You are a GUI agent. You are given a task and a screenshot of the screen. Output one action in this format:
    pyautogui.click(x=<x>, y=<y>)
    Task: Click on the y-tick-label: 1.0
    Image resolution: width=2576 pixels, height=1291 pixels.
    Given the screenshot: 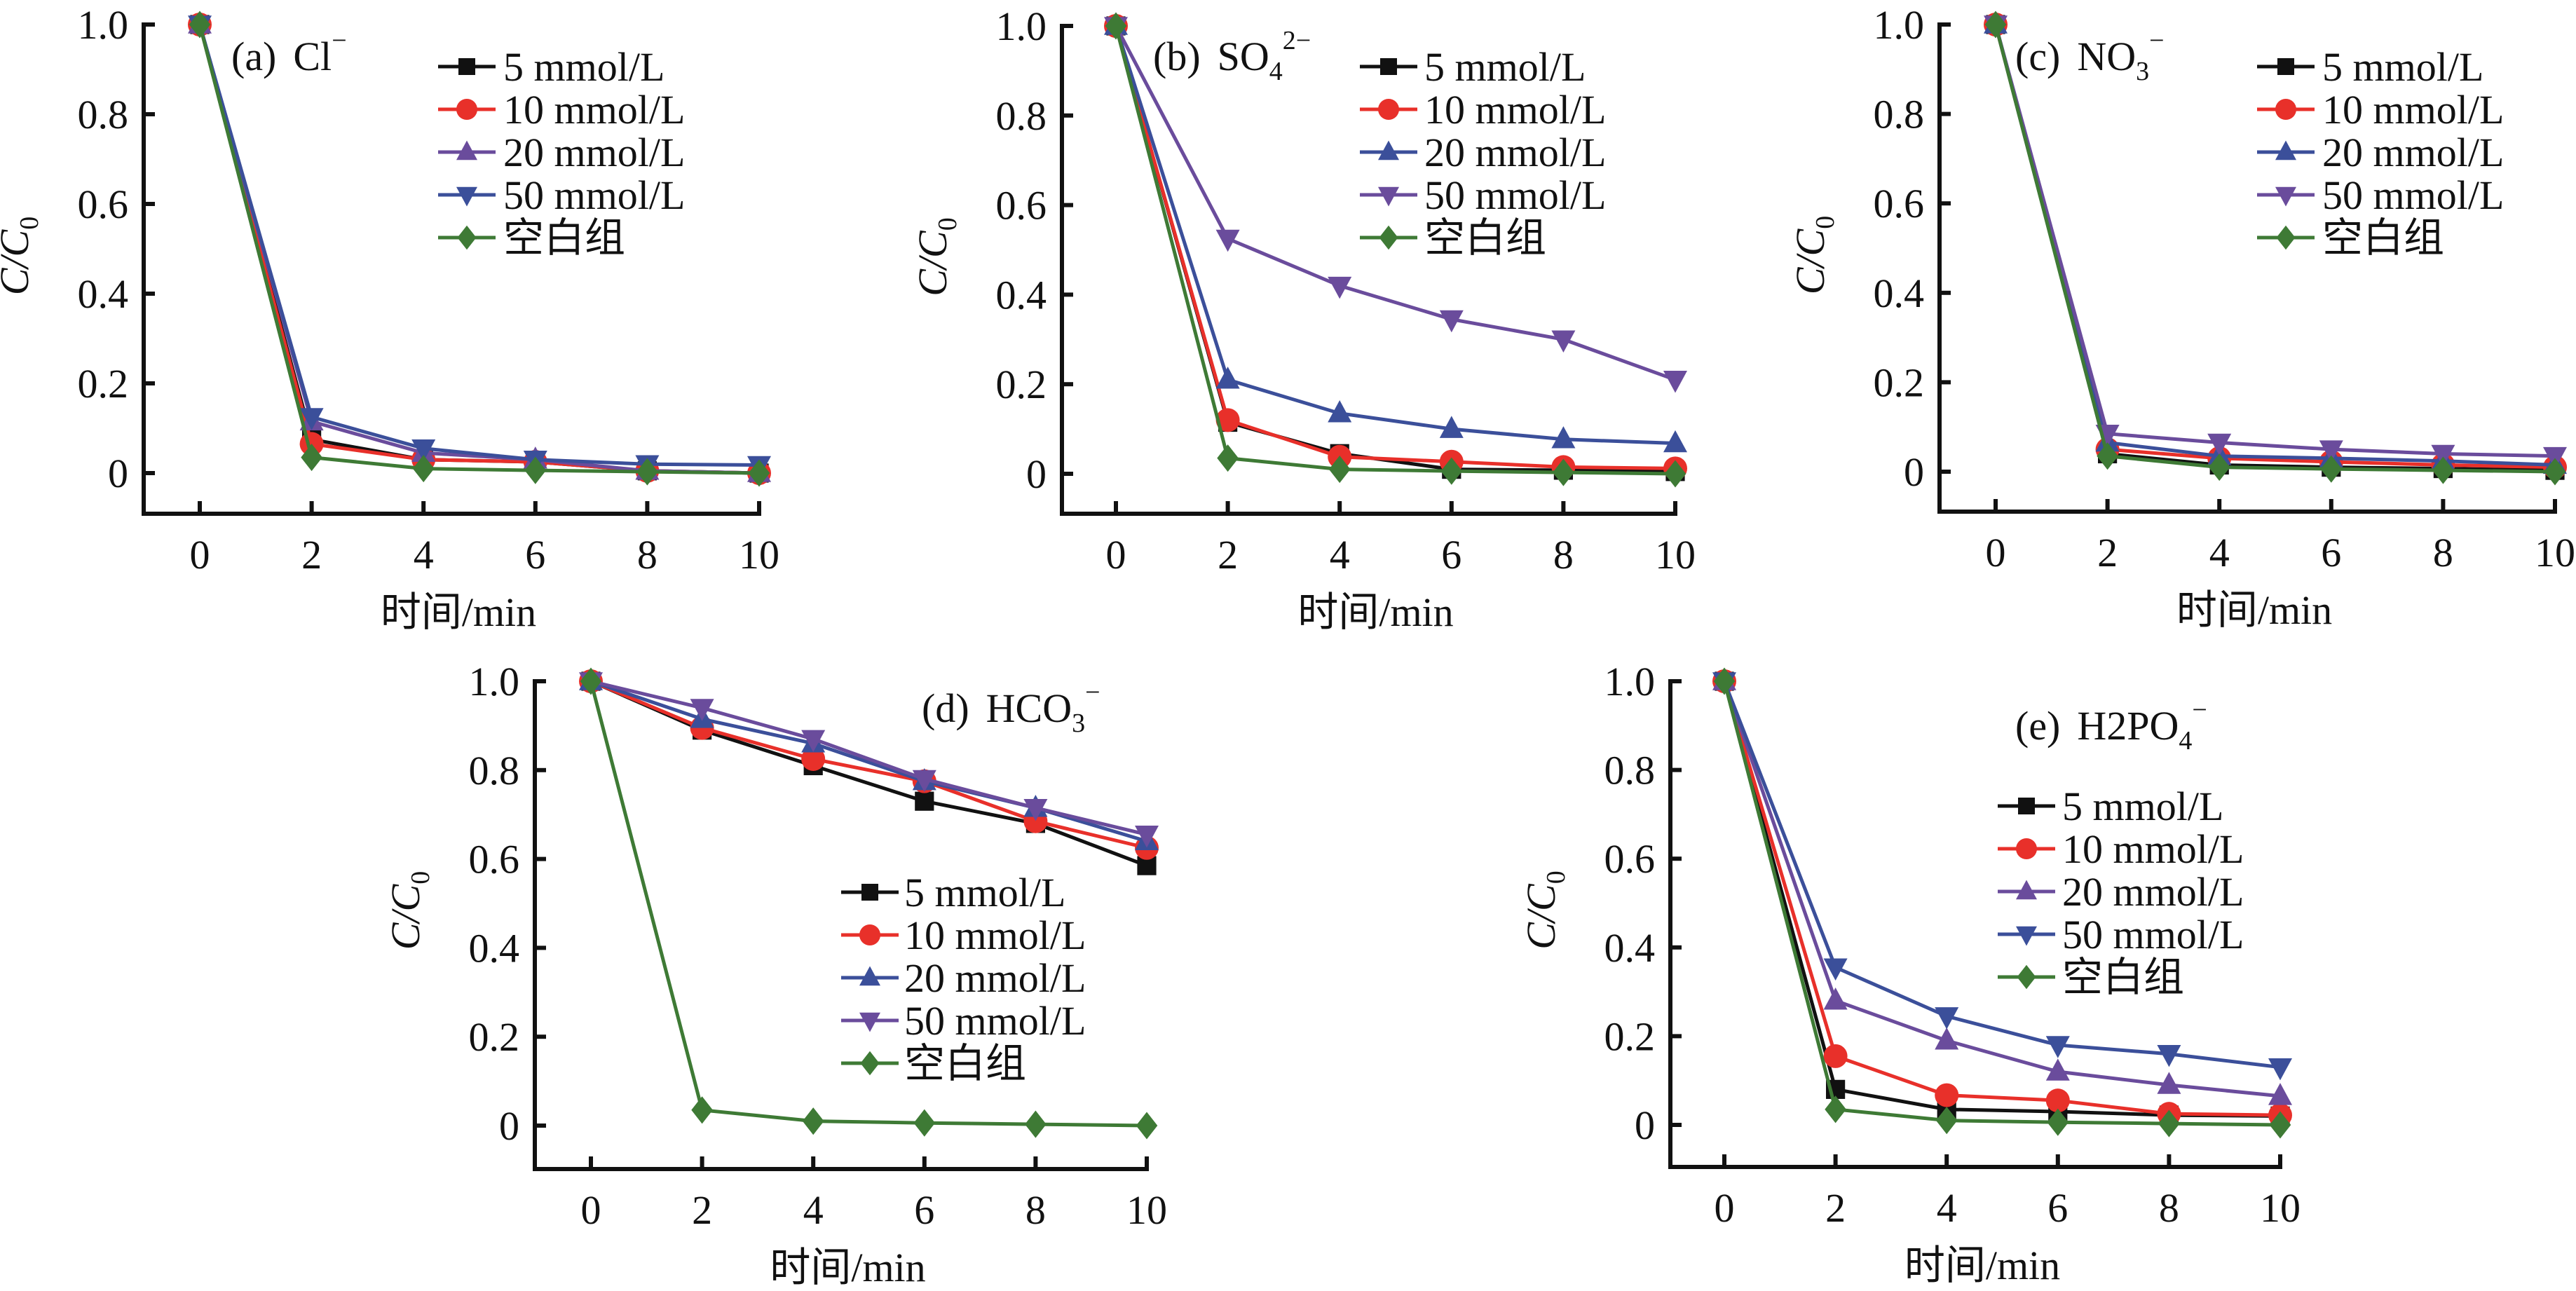 What is the action you would take?
    pyautogui.click(x=1021, y=26)
    